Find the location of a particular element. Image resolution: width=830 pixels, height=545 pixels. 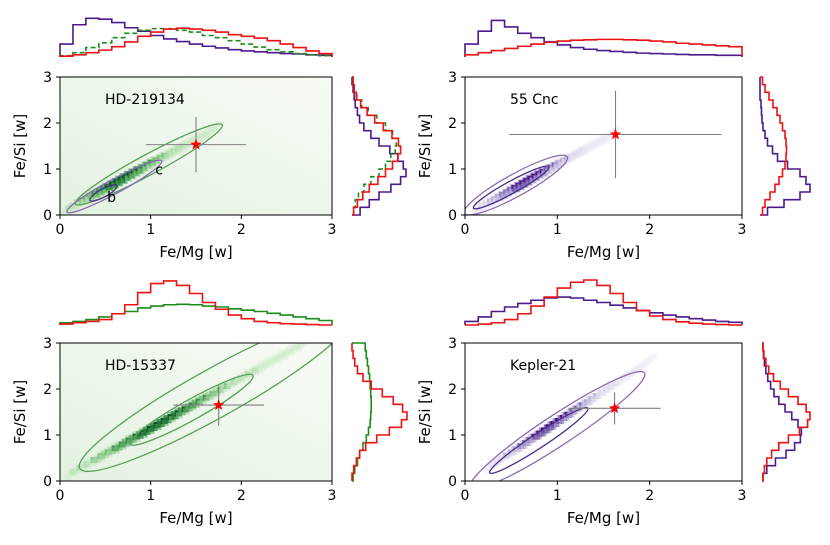

top-histogram-purple is located at coordinates (603, 310).